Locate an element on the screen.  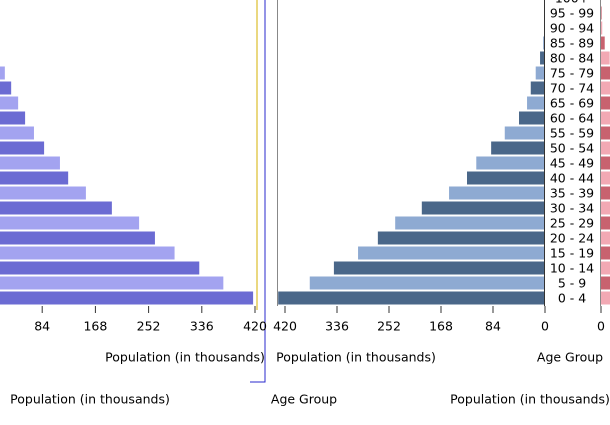
footer-label: Age Group is located at coordinates (304, 399).